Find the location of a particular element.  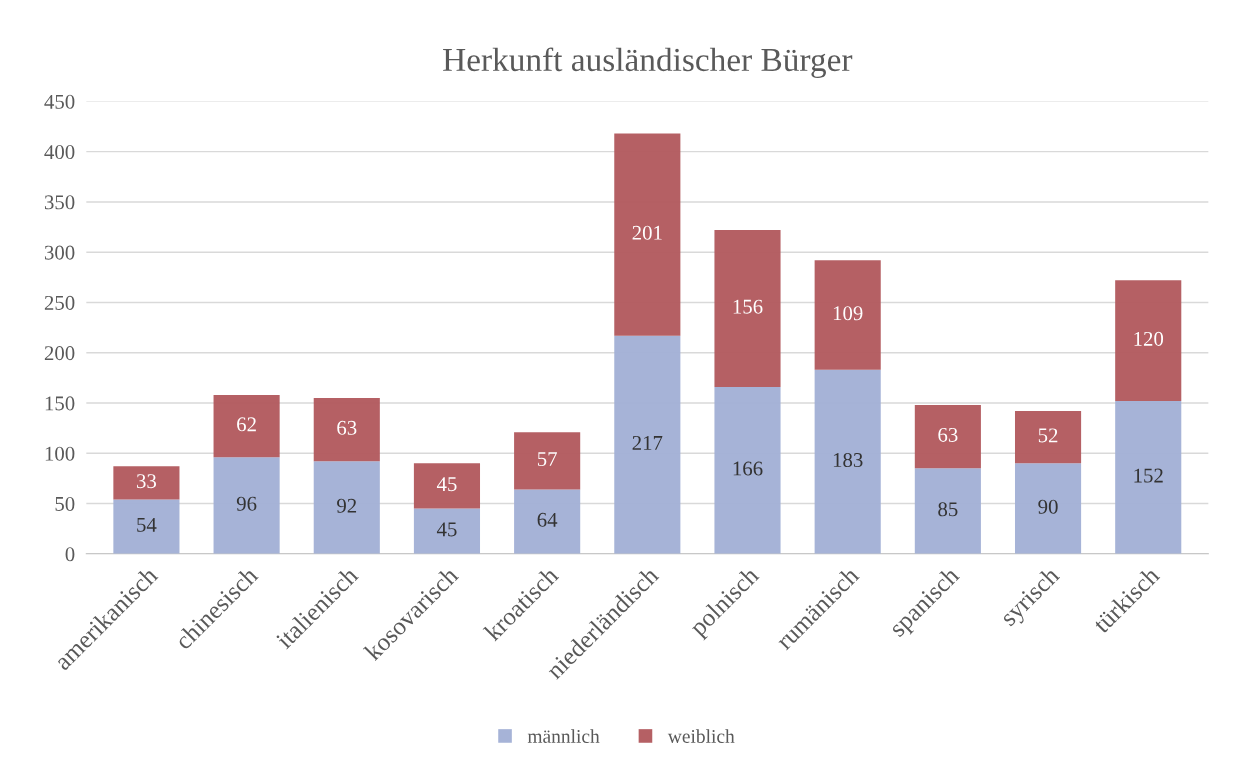

data-label: 120 is located at coordinates (1149, 338).